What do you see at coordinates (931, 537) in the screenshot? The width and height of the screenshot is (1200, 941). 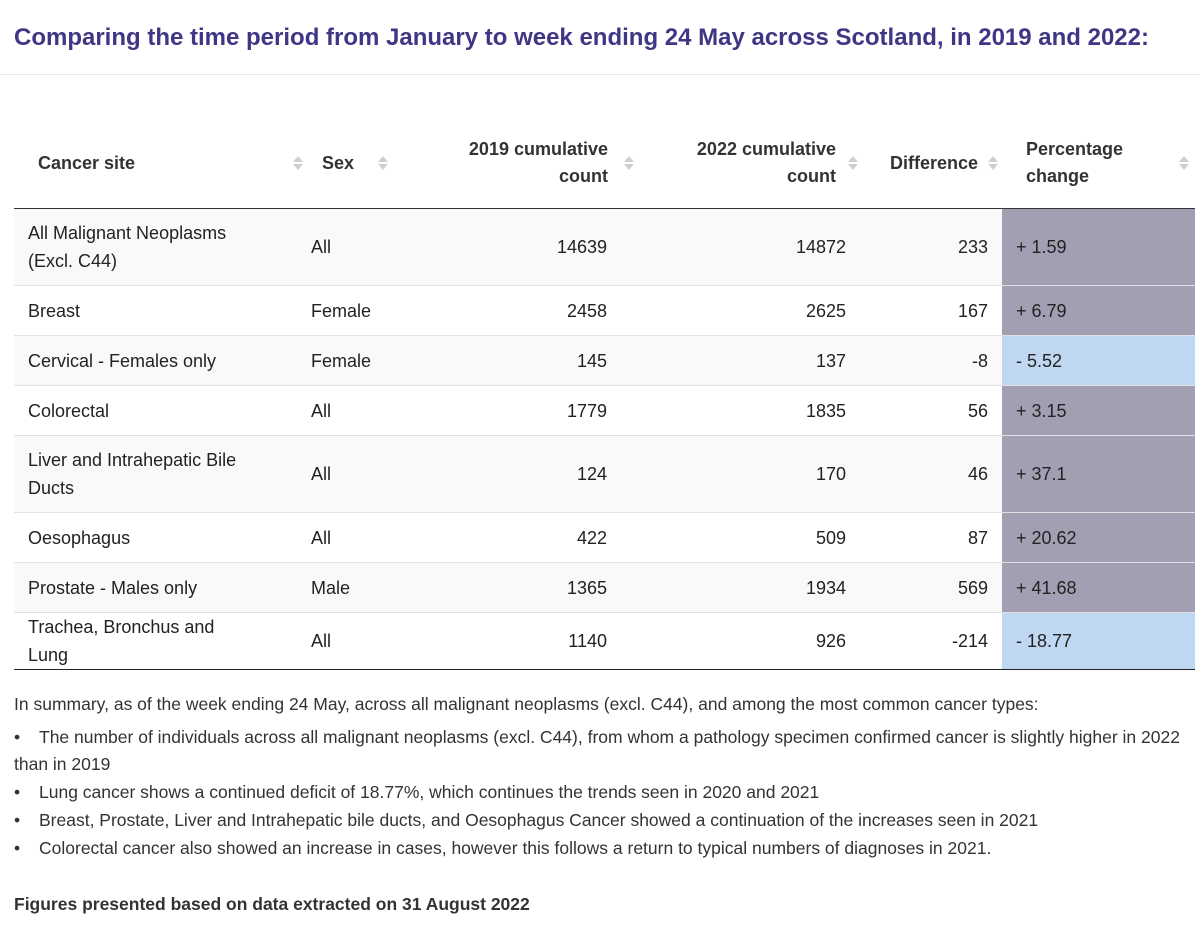 I see `cell-difference: 87` at bounding box center [931, 537].